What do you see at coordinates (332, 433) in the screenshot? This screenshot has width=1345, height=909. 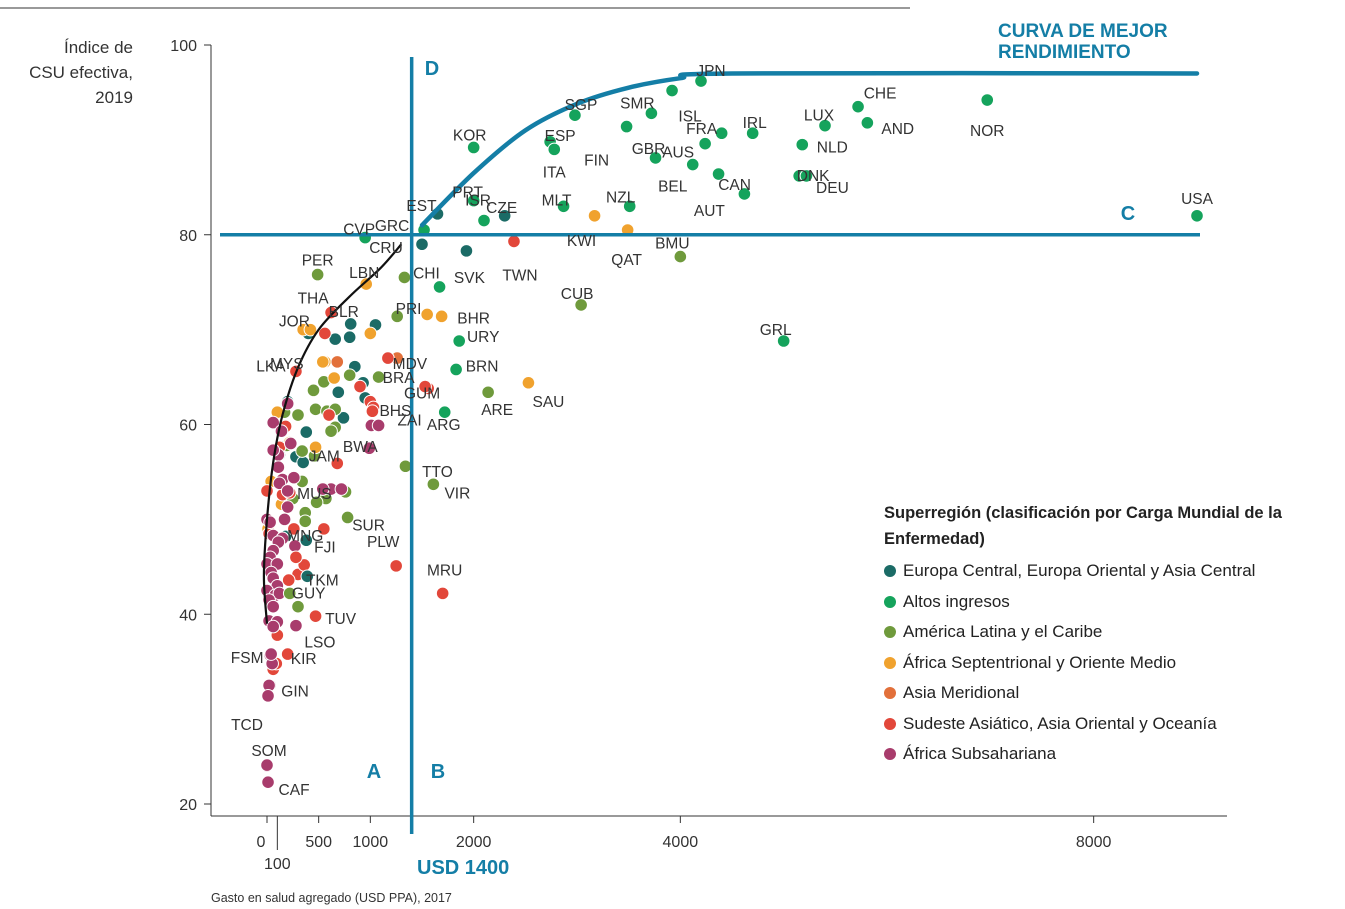 I see `trend-curve` at bounding box center [332, 433].